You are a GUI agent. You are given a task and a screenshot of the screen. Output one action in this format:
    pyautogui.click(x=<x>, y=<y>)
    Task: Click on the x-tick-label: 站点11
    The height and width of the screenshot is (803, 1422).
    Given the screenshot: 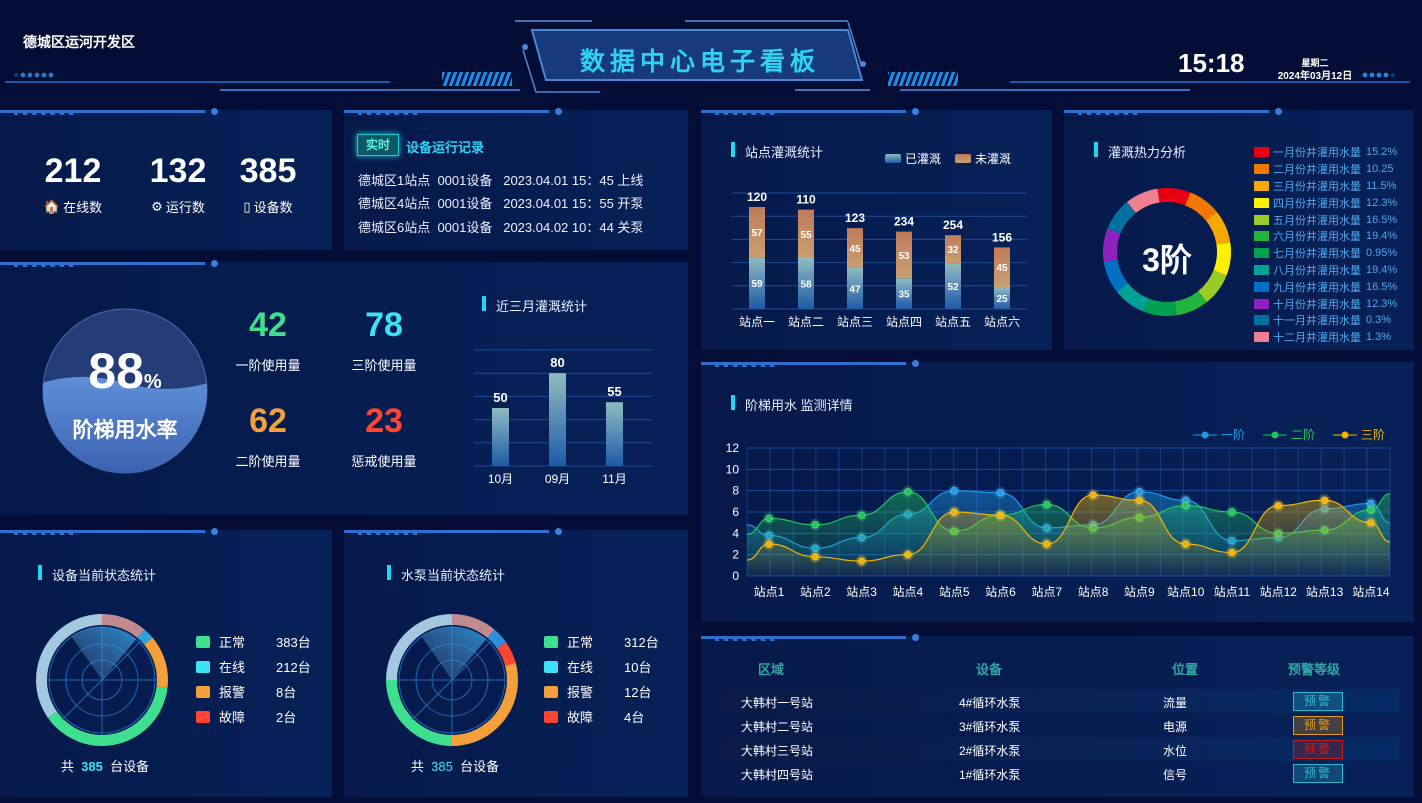 What is the action you would take?
    pyautogui.click(x=1232, y=592)
    